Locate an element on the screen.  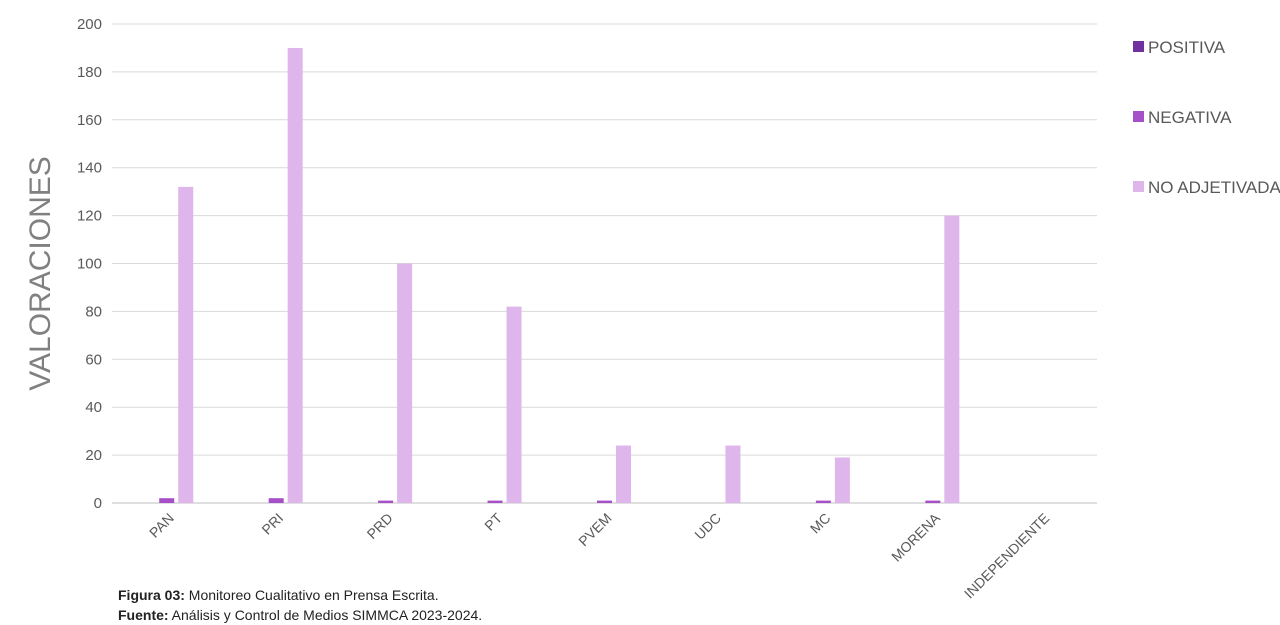
x-tick-label: MORENA is located at coordinates (915, 536).